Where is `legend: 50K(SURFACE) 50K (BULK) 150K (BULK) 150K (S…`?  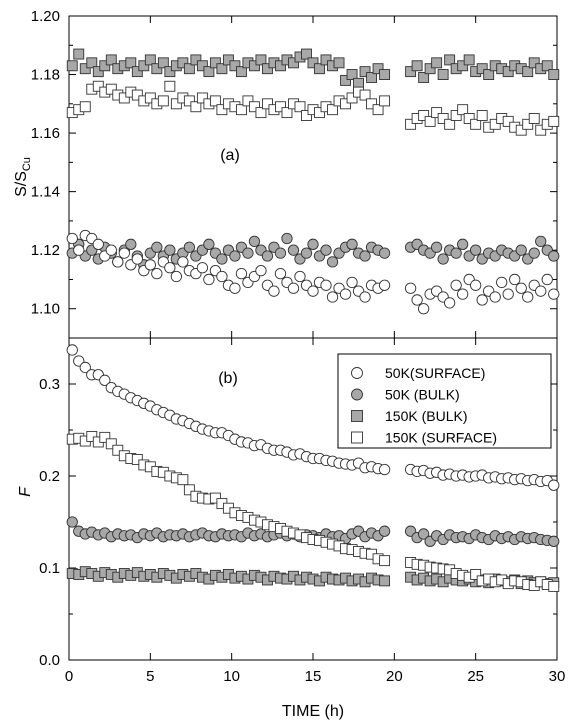 legend: 50K(SURFACE) 50K (BULK) 150K (BULK) 150K (S… is located at coordinates (444, 401).